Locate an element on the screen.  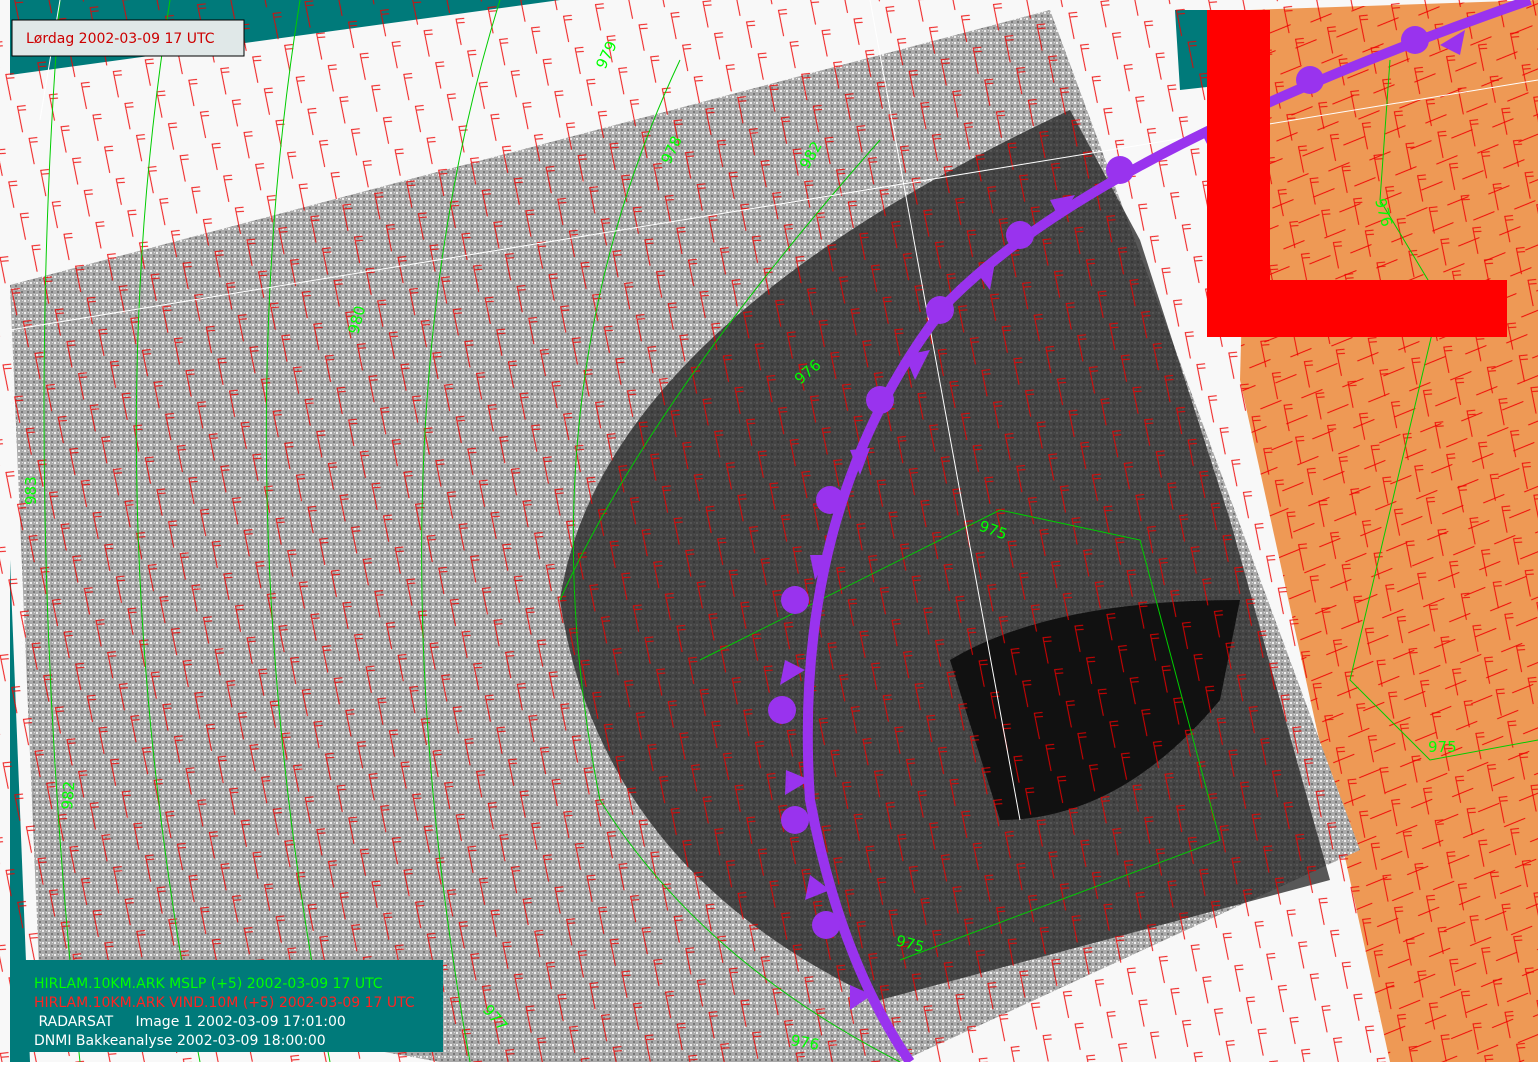
low-pressure-symbol is located at coordinates (1357, 173).